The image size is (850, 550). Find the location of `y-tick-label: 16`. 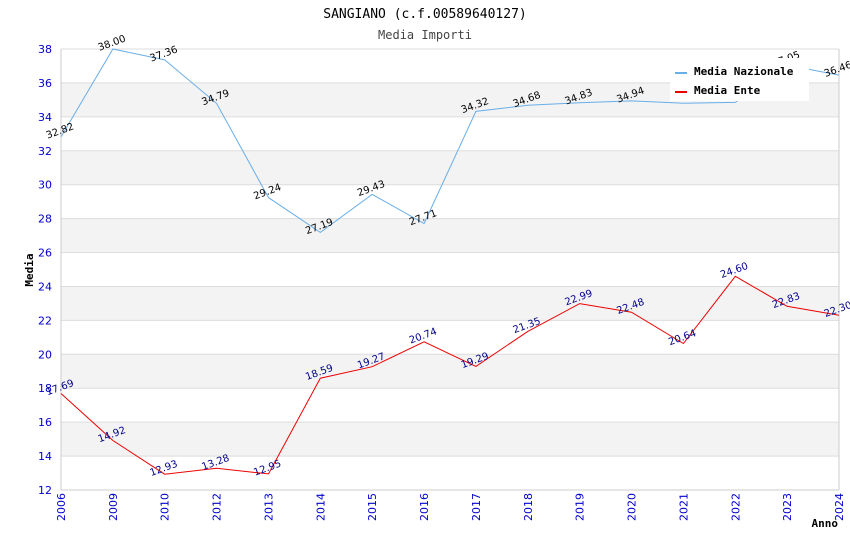

y-tick-label: 16 is located at coordinates (45, 422).